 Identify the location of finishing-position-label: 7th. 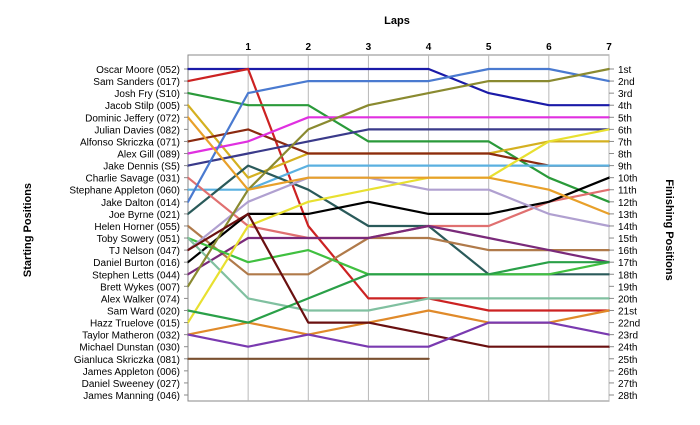
(625, 142).